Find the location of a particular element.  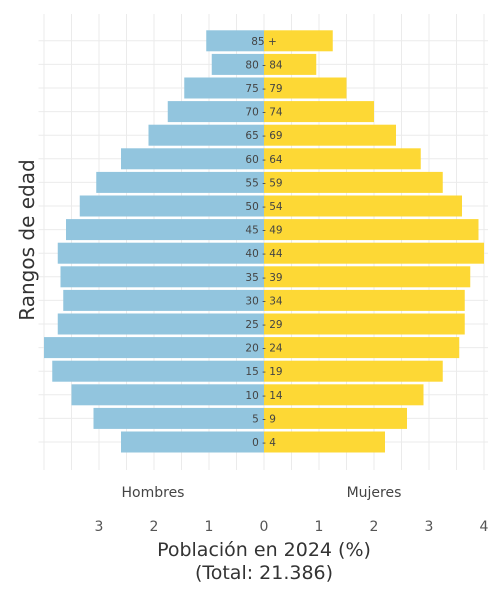

age-range-label: 30 - 34 is located at coordinates (264, 301).